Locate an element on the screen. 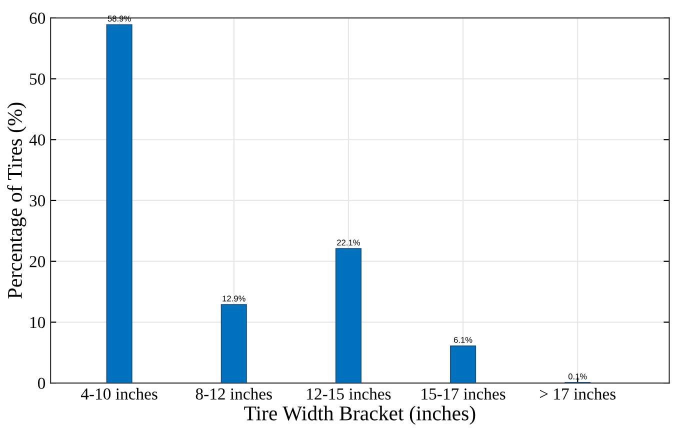 The image size is (674, 448). y-tick-label: 30 is located at coordinates (38, 200).